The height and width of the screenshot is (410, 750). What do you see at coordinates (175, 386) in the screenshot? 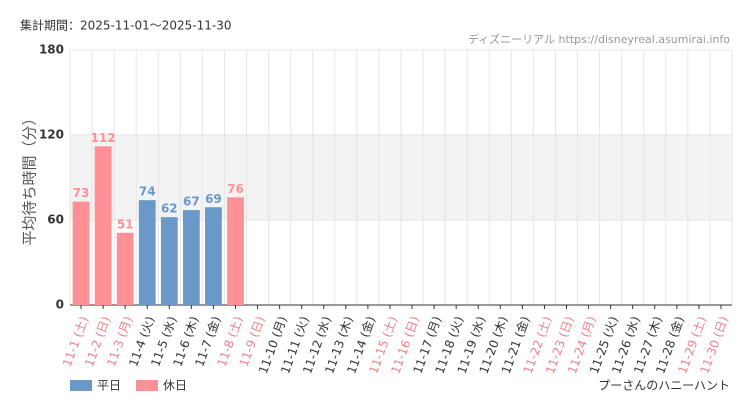
I see `legend-label: 休日` at bounding box center [175, 386].